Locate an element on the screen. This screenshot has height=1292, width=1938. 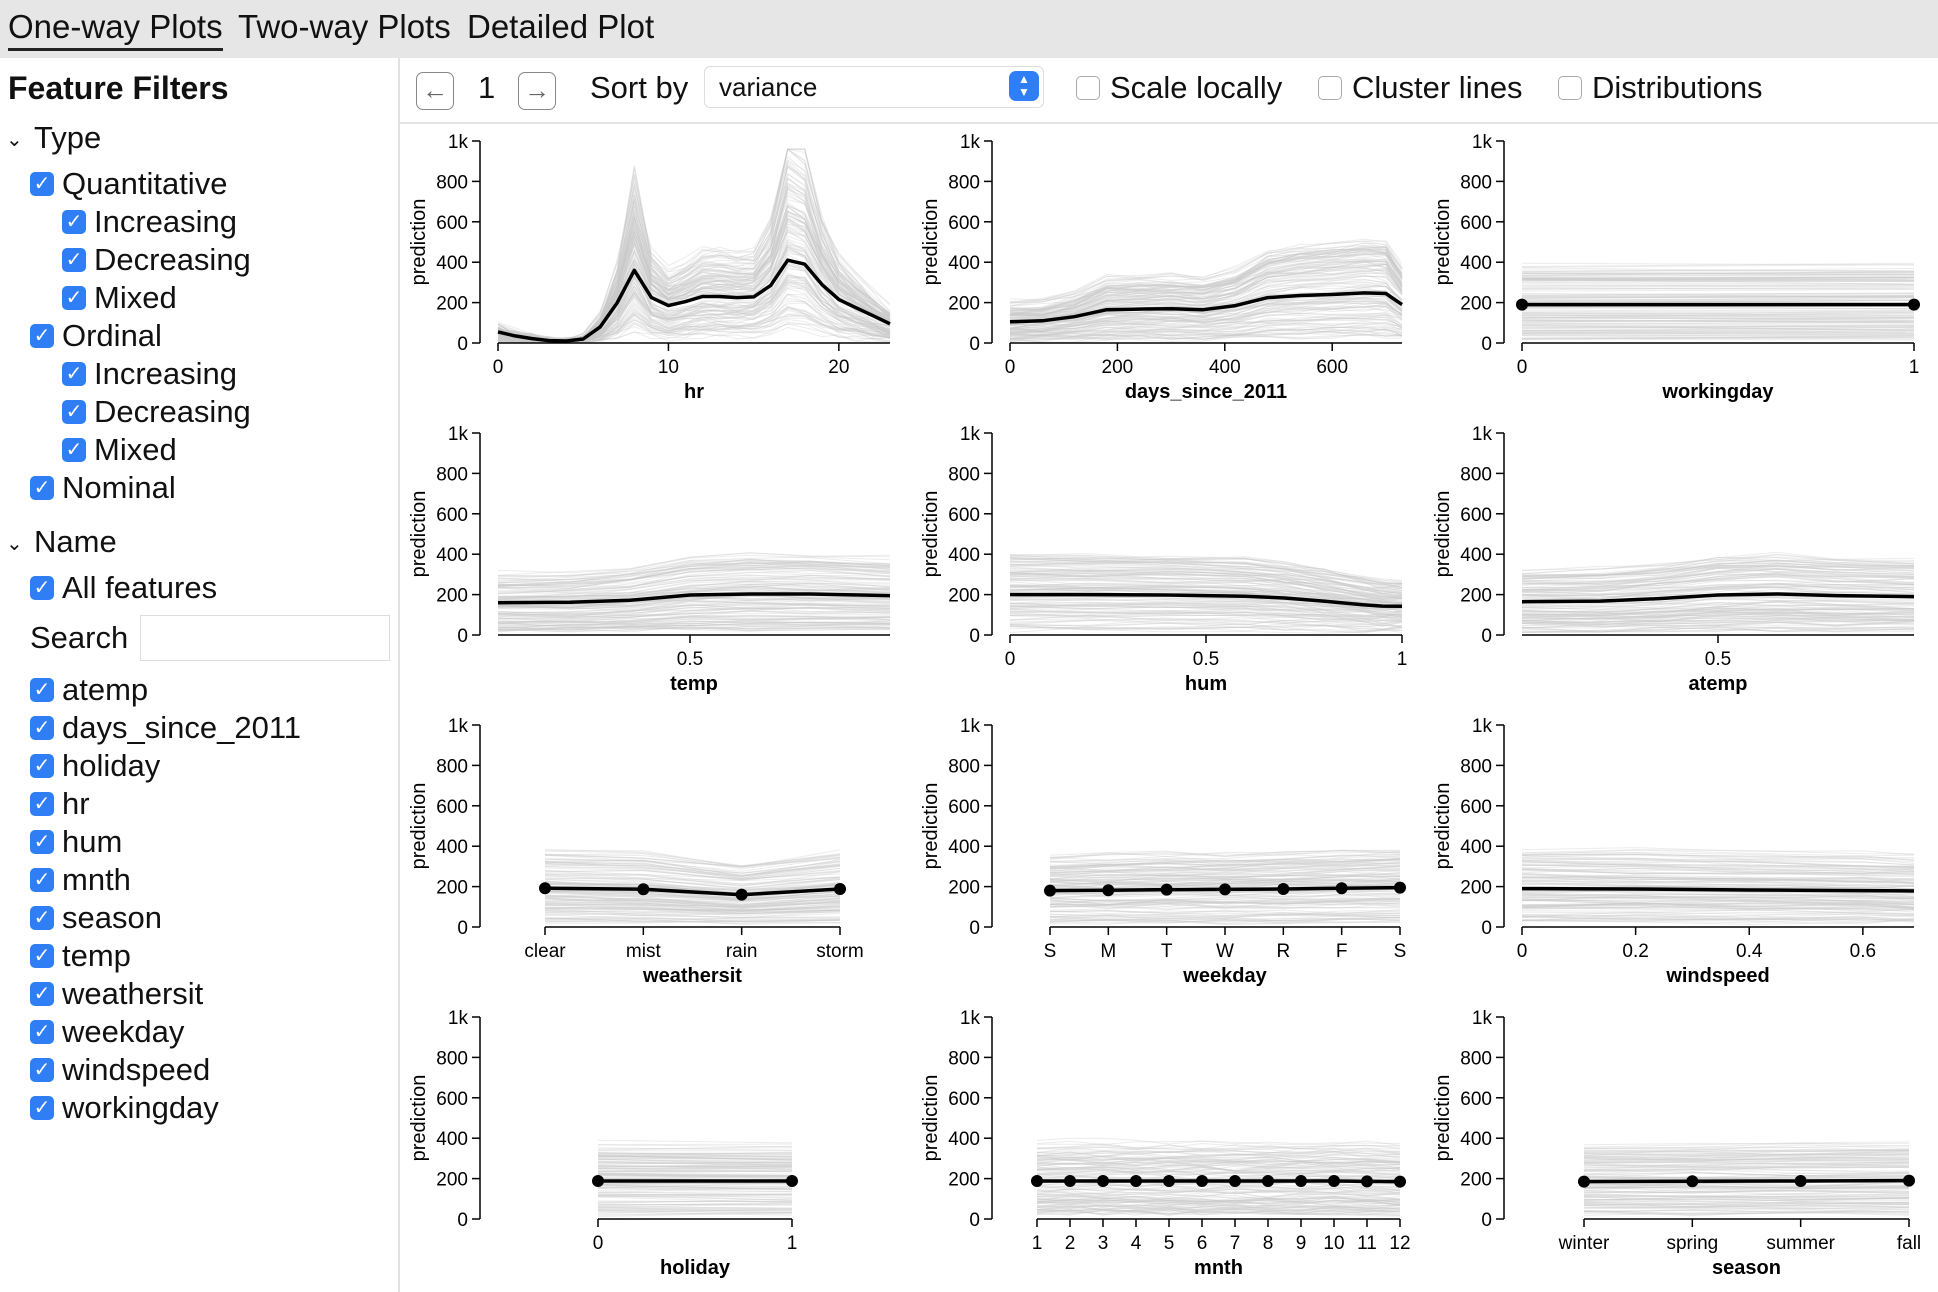
feature-checkbox-windspeed: ✓ windspeed is located at coordinates (120, 1070).